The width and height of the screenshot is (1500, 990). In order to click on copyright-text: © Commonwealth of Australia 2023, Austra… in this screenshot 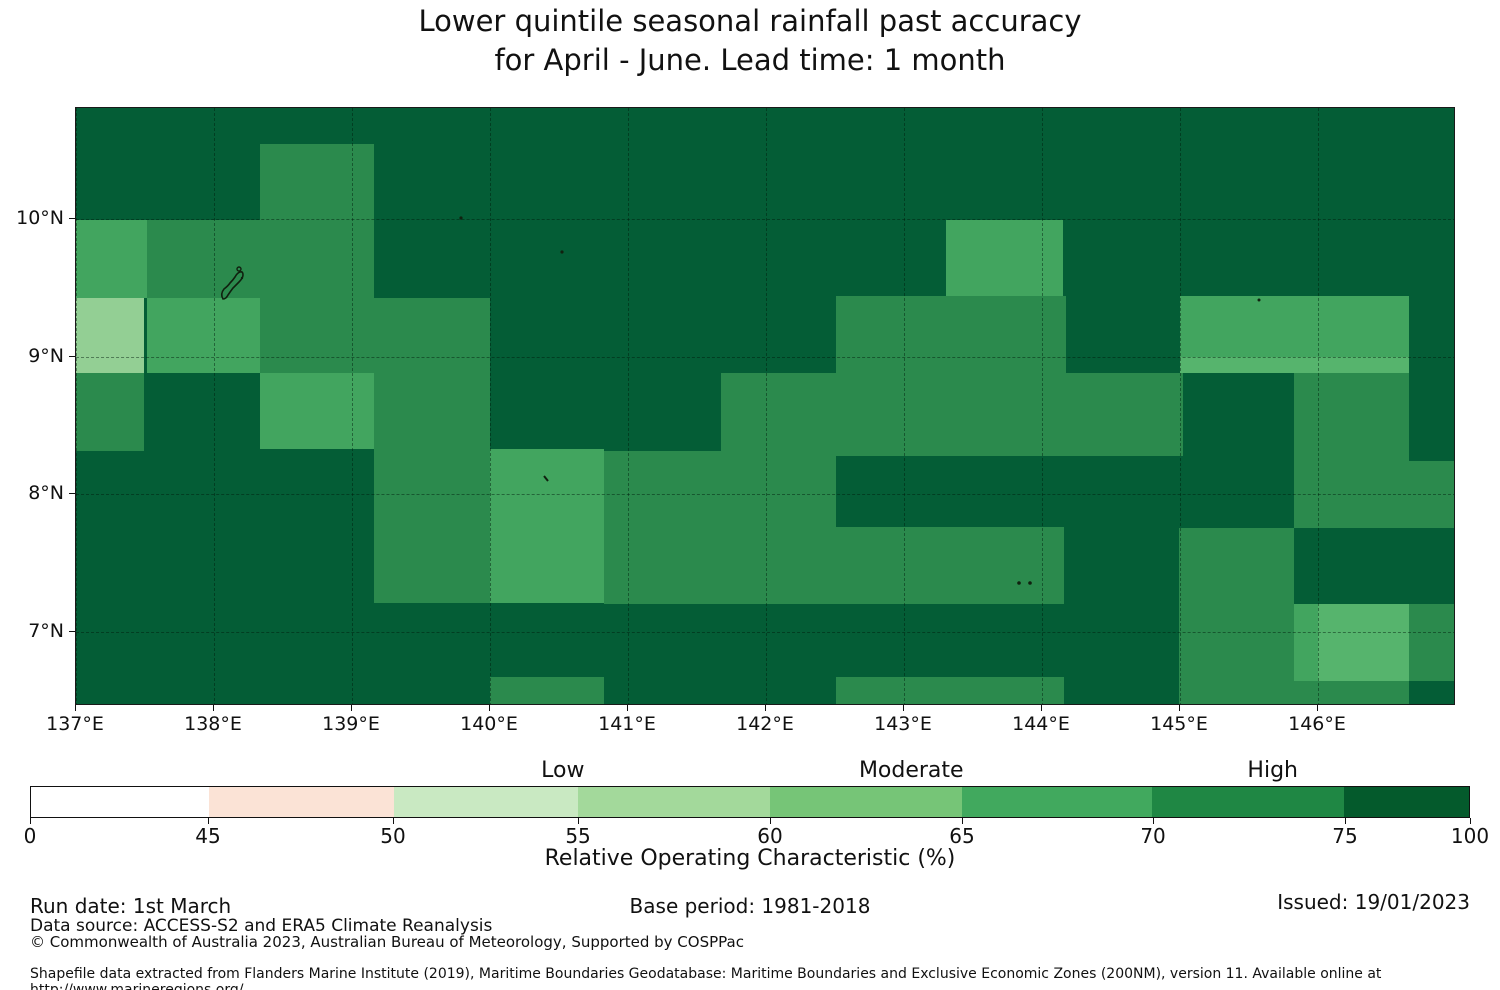, I will do `click(387, 942)`.